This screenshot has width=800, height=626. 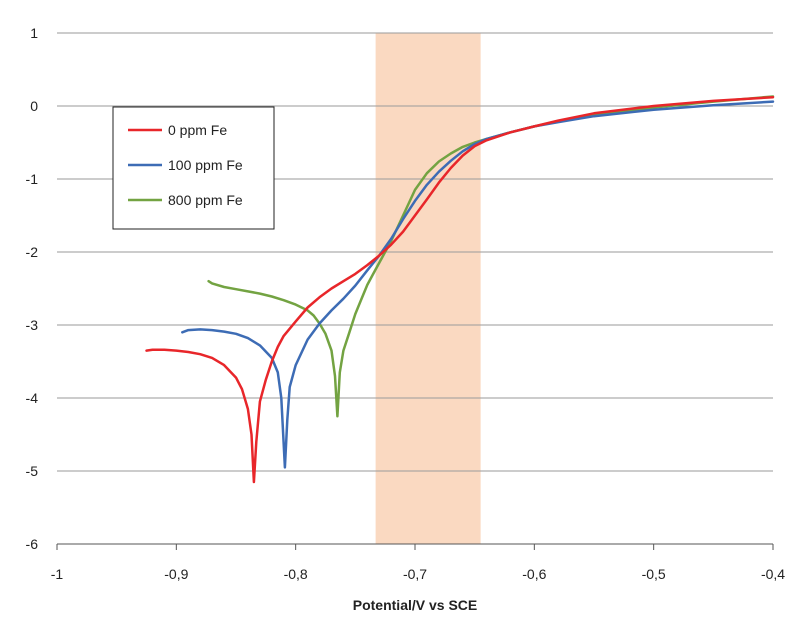 What do you see at coordinates (32, 471) in the screenshot?
I see `y-tick-label: -5` at bounding box center [32, 471].